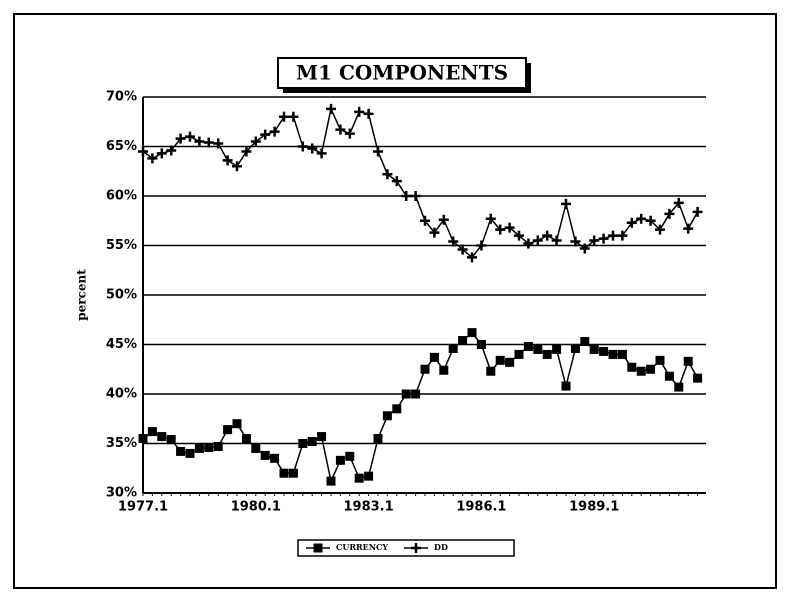 Image resolution: width=791 pixels, height=601 pixels. I want to click on y-tick-label: 30%, so click(121, 493).